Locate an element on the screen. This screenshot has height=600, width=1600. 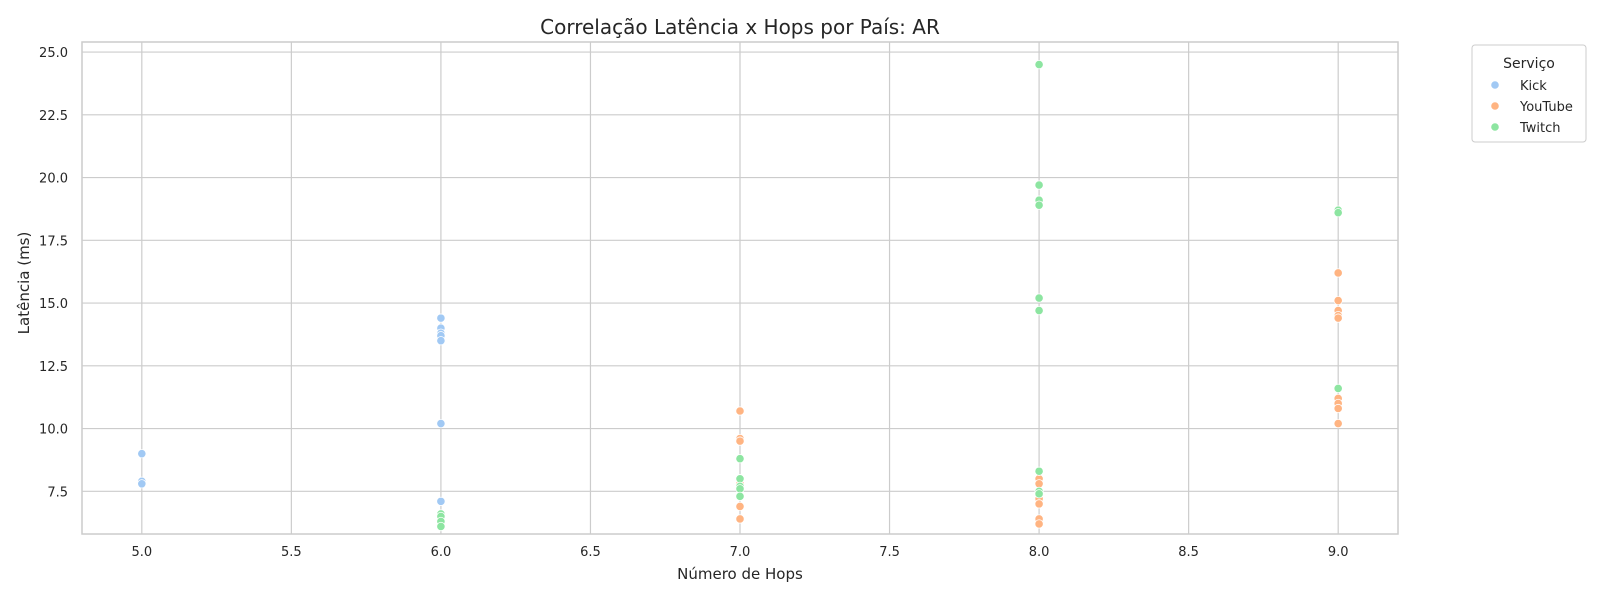
legend-item-youtube: YouTube is located at coordinates (1531, 107).